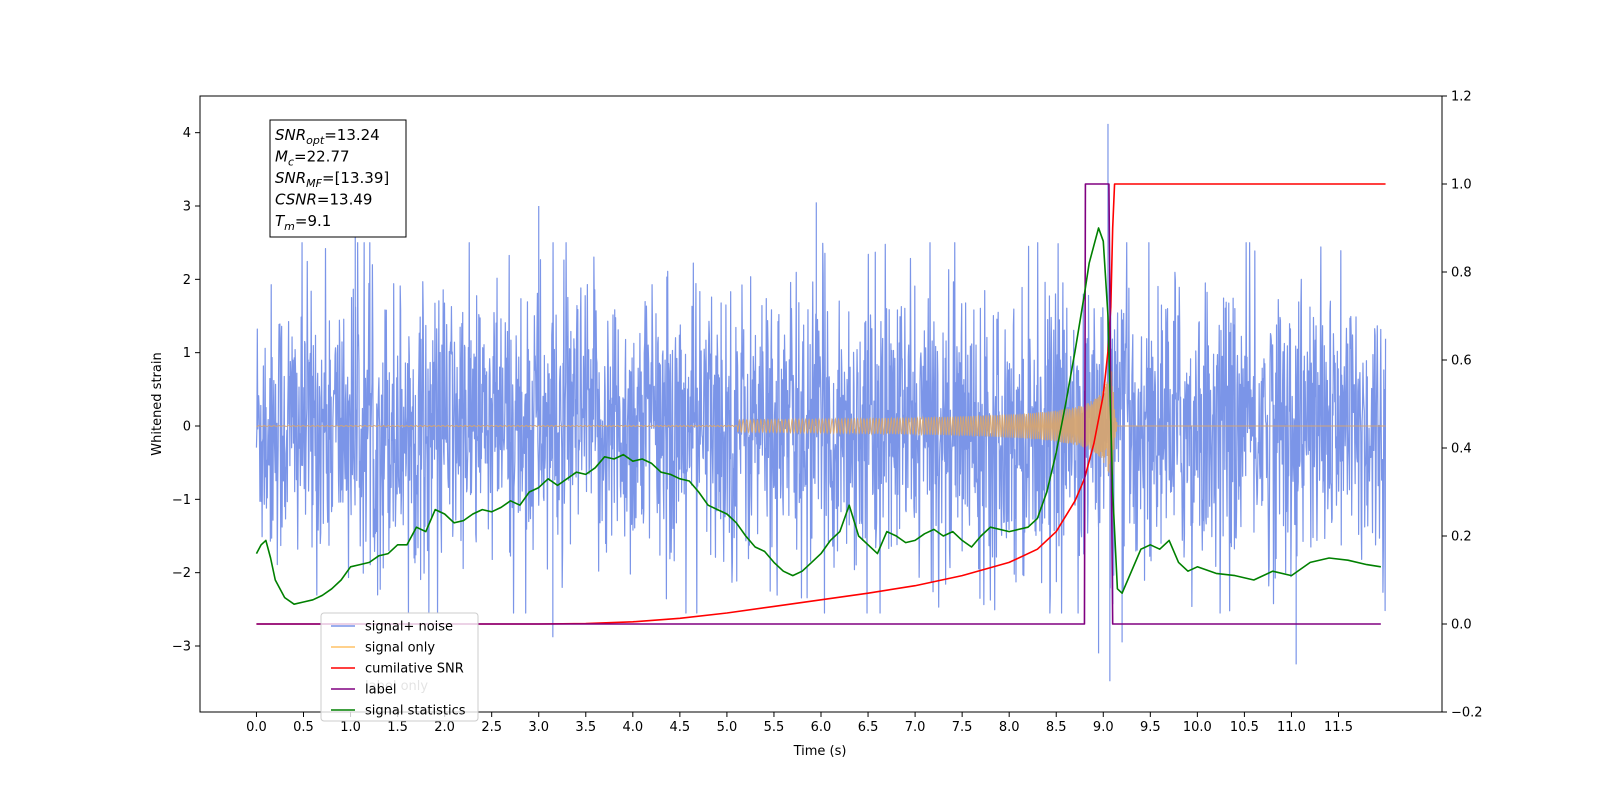 The width and height of the screenshot is (1600, 800). Describe the element at coordinates (400, 648) in the screenshot. I see `legend-label: signal only` at that location.